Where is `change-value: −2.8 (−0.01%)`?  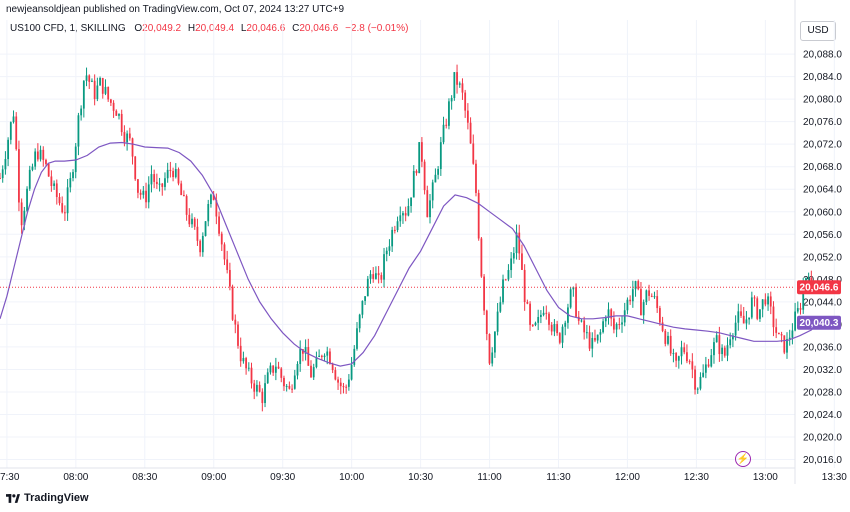
change-value: −2.8 (−0.01%) is located at coordinates (377, 28).